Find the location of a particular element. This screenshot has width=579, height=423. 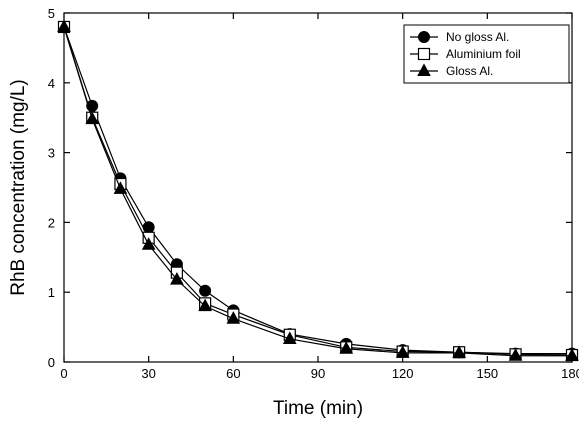

legend: No gloss Al. Aluminium foil Gloss Al. is located at coordinates (486, 54).